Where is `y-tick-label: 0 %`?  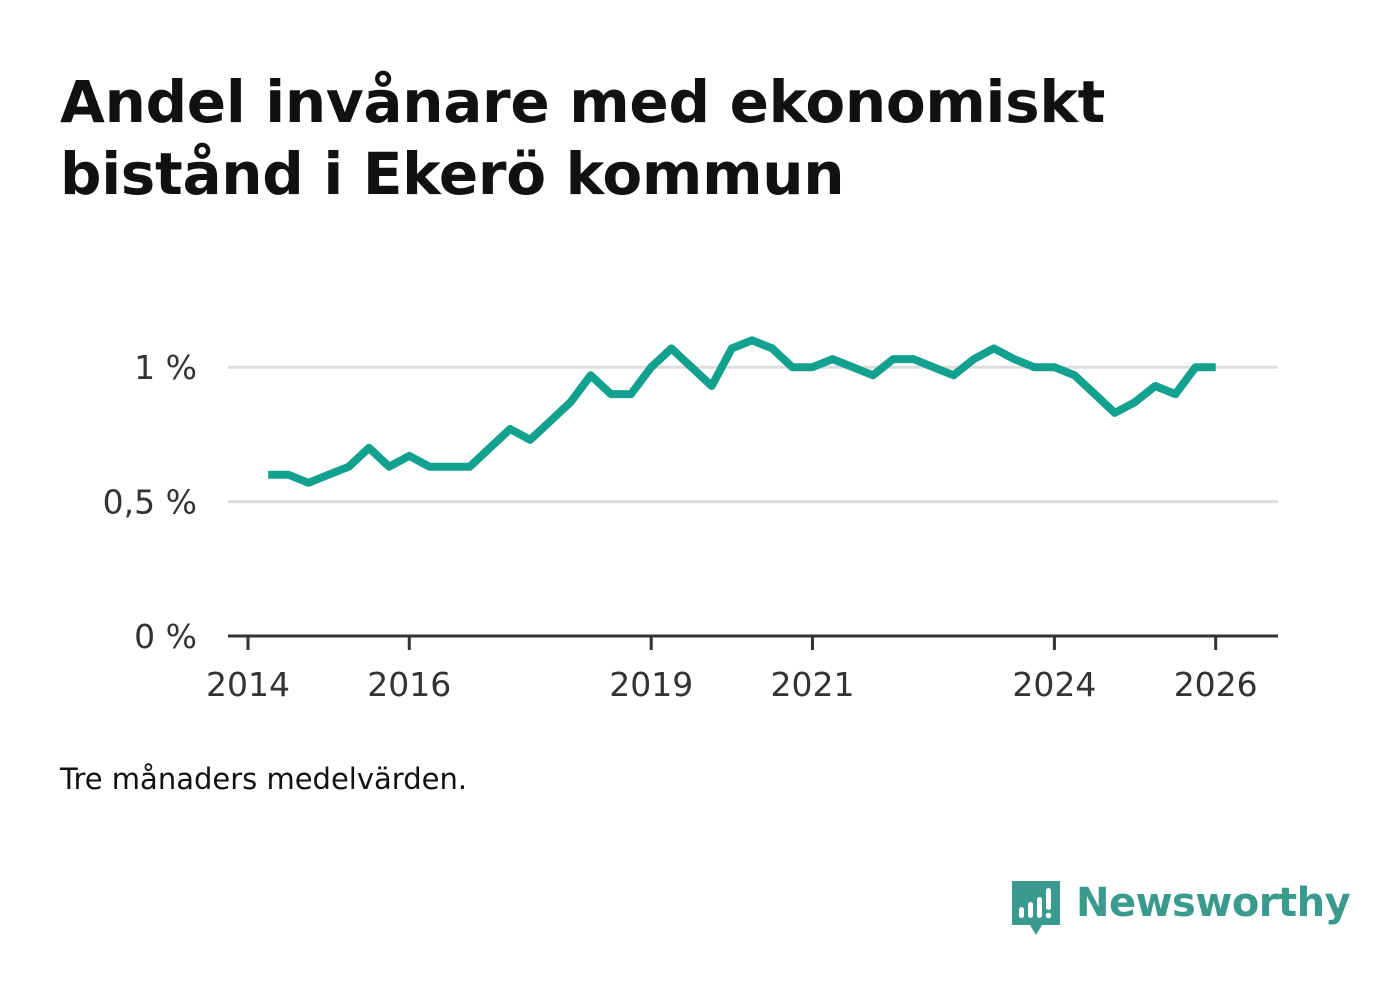 y-tick-label: 0 % is located at coordinates (165, 636).